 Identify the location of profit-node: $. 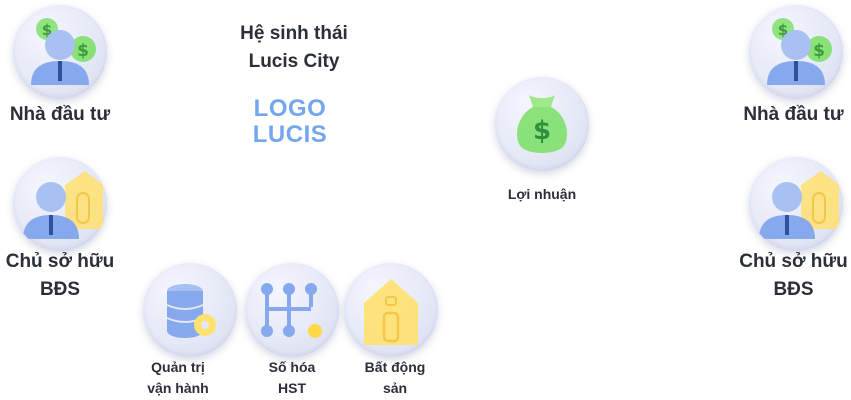
(542, 124).